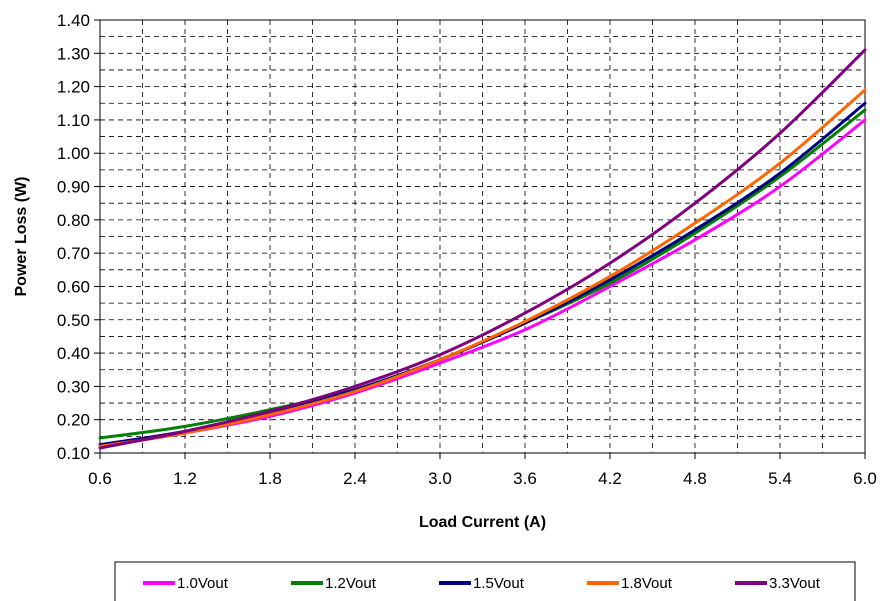  What do you see at coordinates (185, 478) in the screenshot?
I see `x-tick-label: 1.2` at bounding box center [185, 478].